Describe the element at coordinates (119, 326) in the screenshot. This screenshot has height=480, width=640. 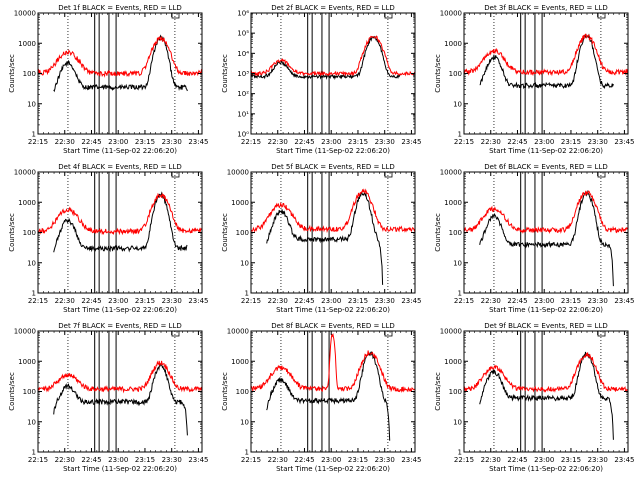
I see `chart-title: Det 7f BLACK = Events, RED = LLD` at that location.